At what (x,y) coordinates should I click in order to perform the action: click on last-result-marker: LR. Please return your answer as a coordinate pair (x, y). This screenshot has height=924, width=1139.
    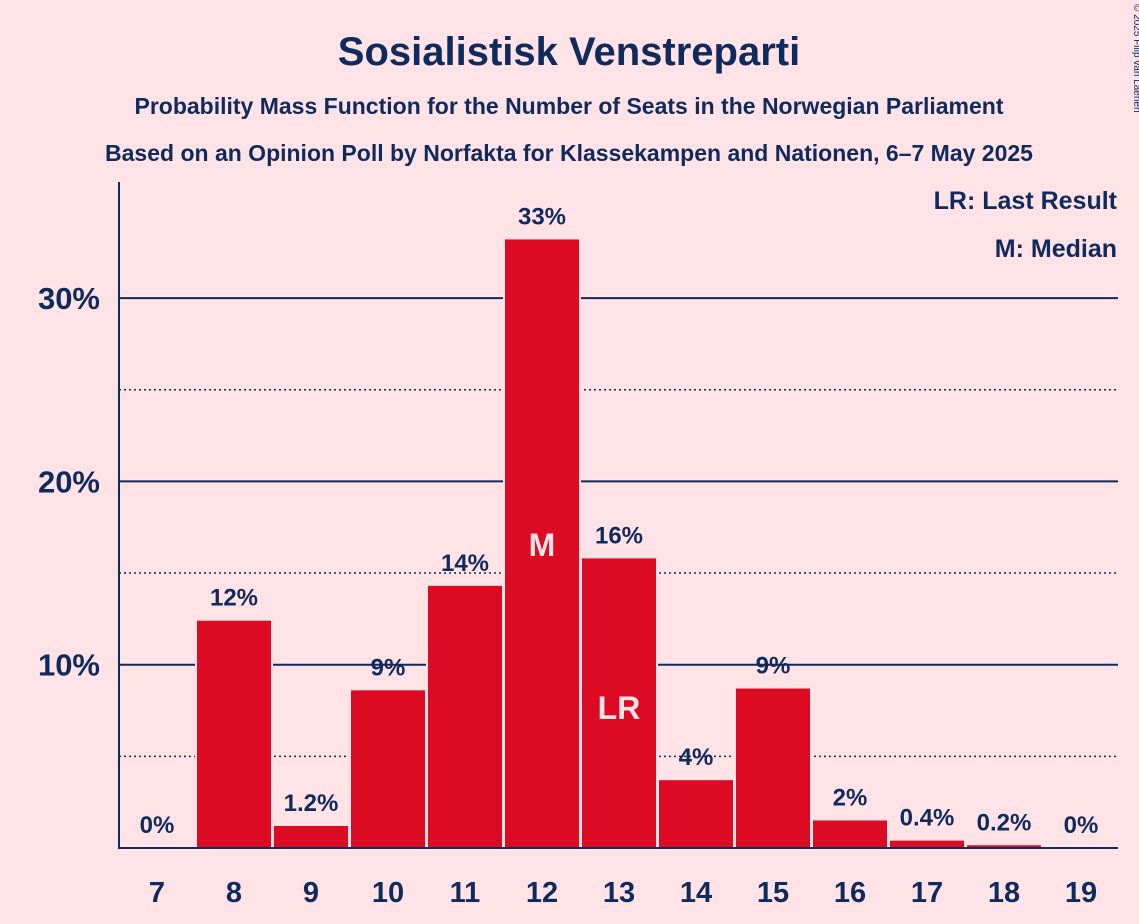
    Looking at the image, I should click on (619, 708).